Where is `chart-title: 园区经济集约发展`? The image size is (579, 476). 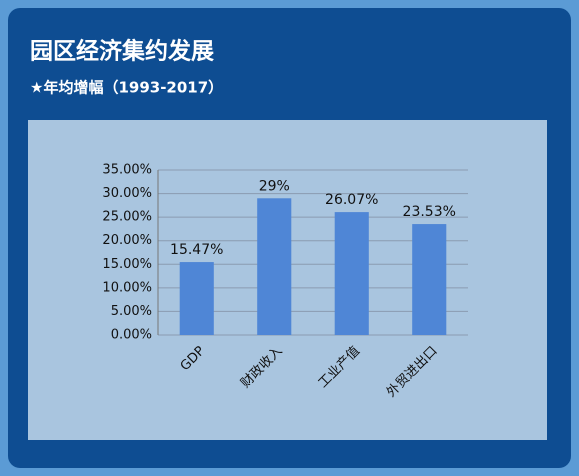
chart-title: 园区经济集约发展 is located at coordinates (122, 51).